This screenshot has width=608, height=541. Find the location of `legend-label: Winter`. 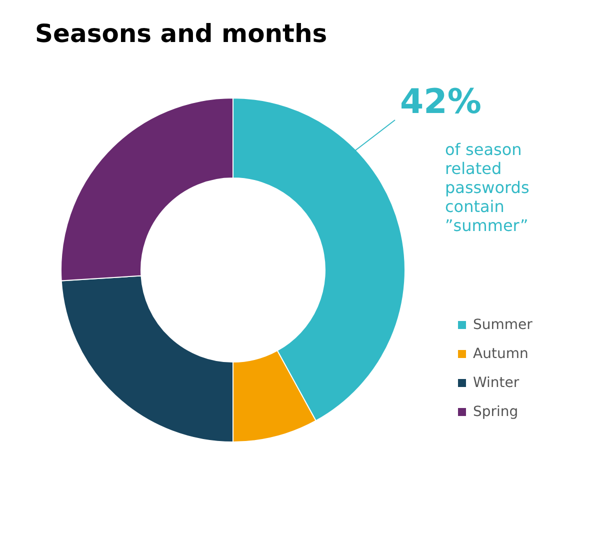

legend-label: Winter is located at coordinates (496, 383).